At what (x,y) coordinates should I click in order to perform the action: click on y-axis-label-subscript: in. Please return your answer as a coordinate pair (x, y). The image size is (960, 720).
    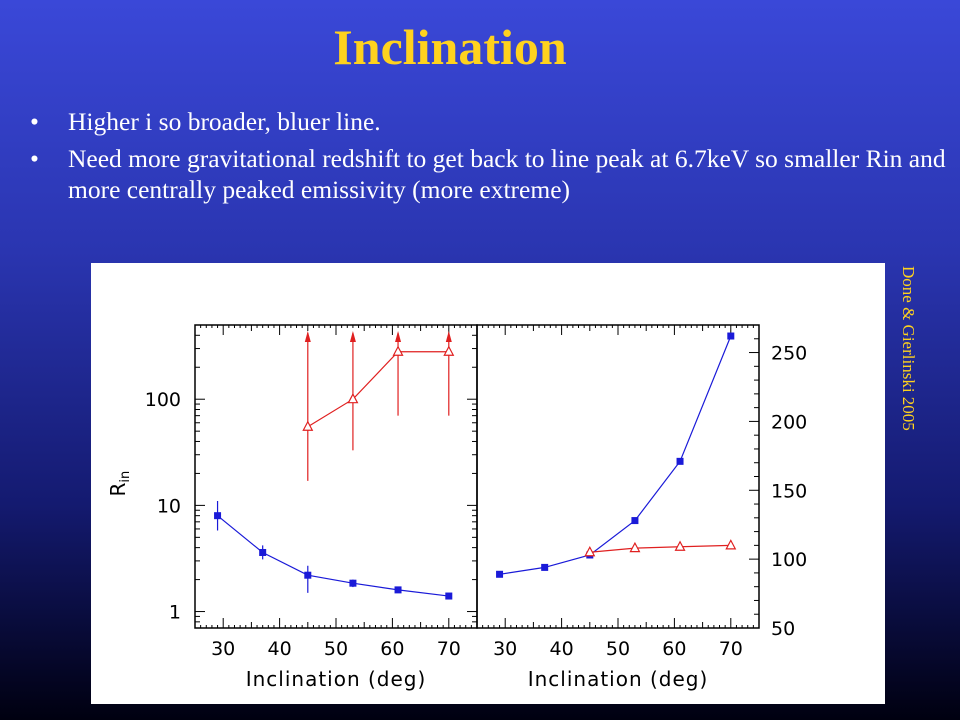
    Looking at the image, I should click on (125, 477).